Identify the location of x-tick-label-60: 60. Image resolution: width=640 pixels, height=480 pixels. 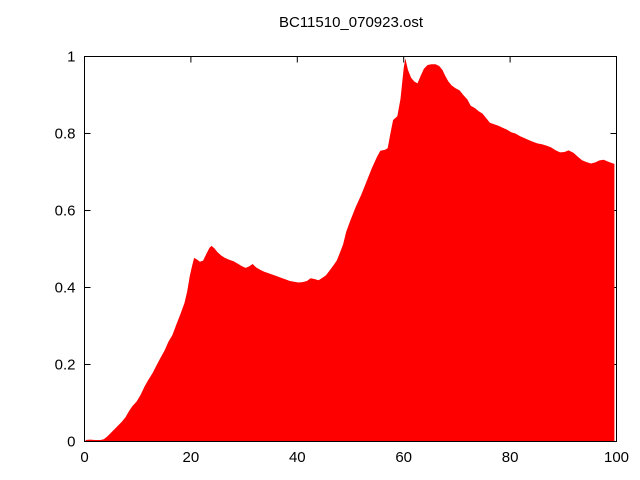
(403, 457).